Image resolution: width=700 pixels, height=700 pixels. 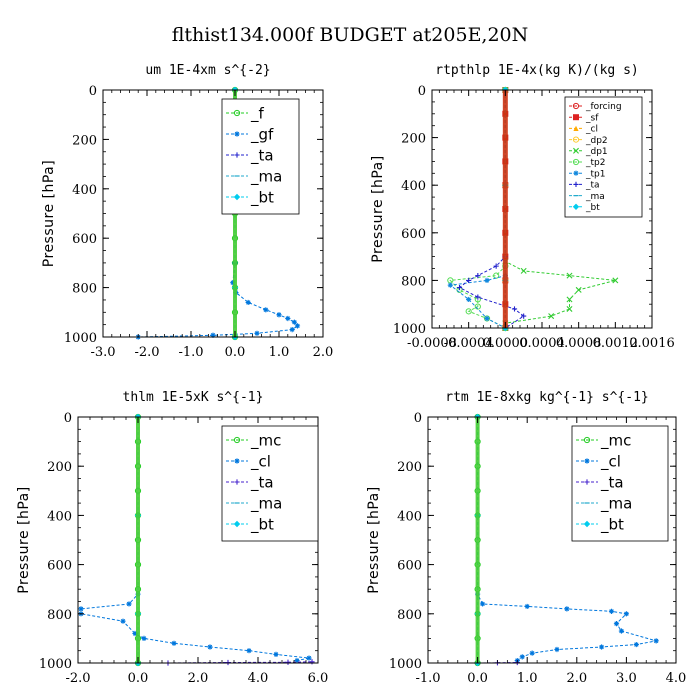 What do you see at coordinates (432, 343) in the screenshot?
I see `x-tick-label: -0.0008` at bounding box center [432, 343].